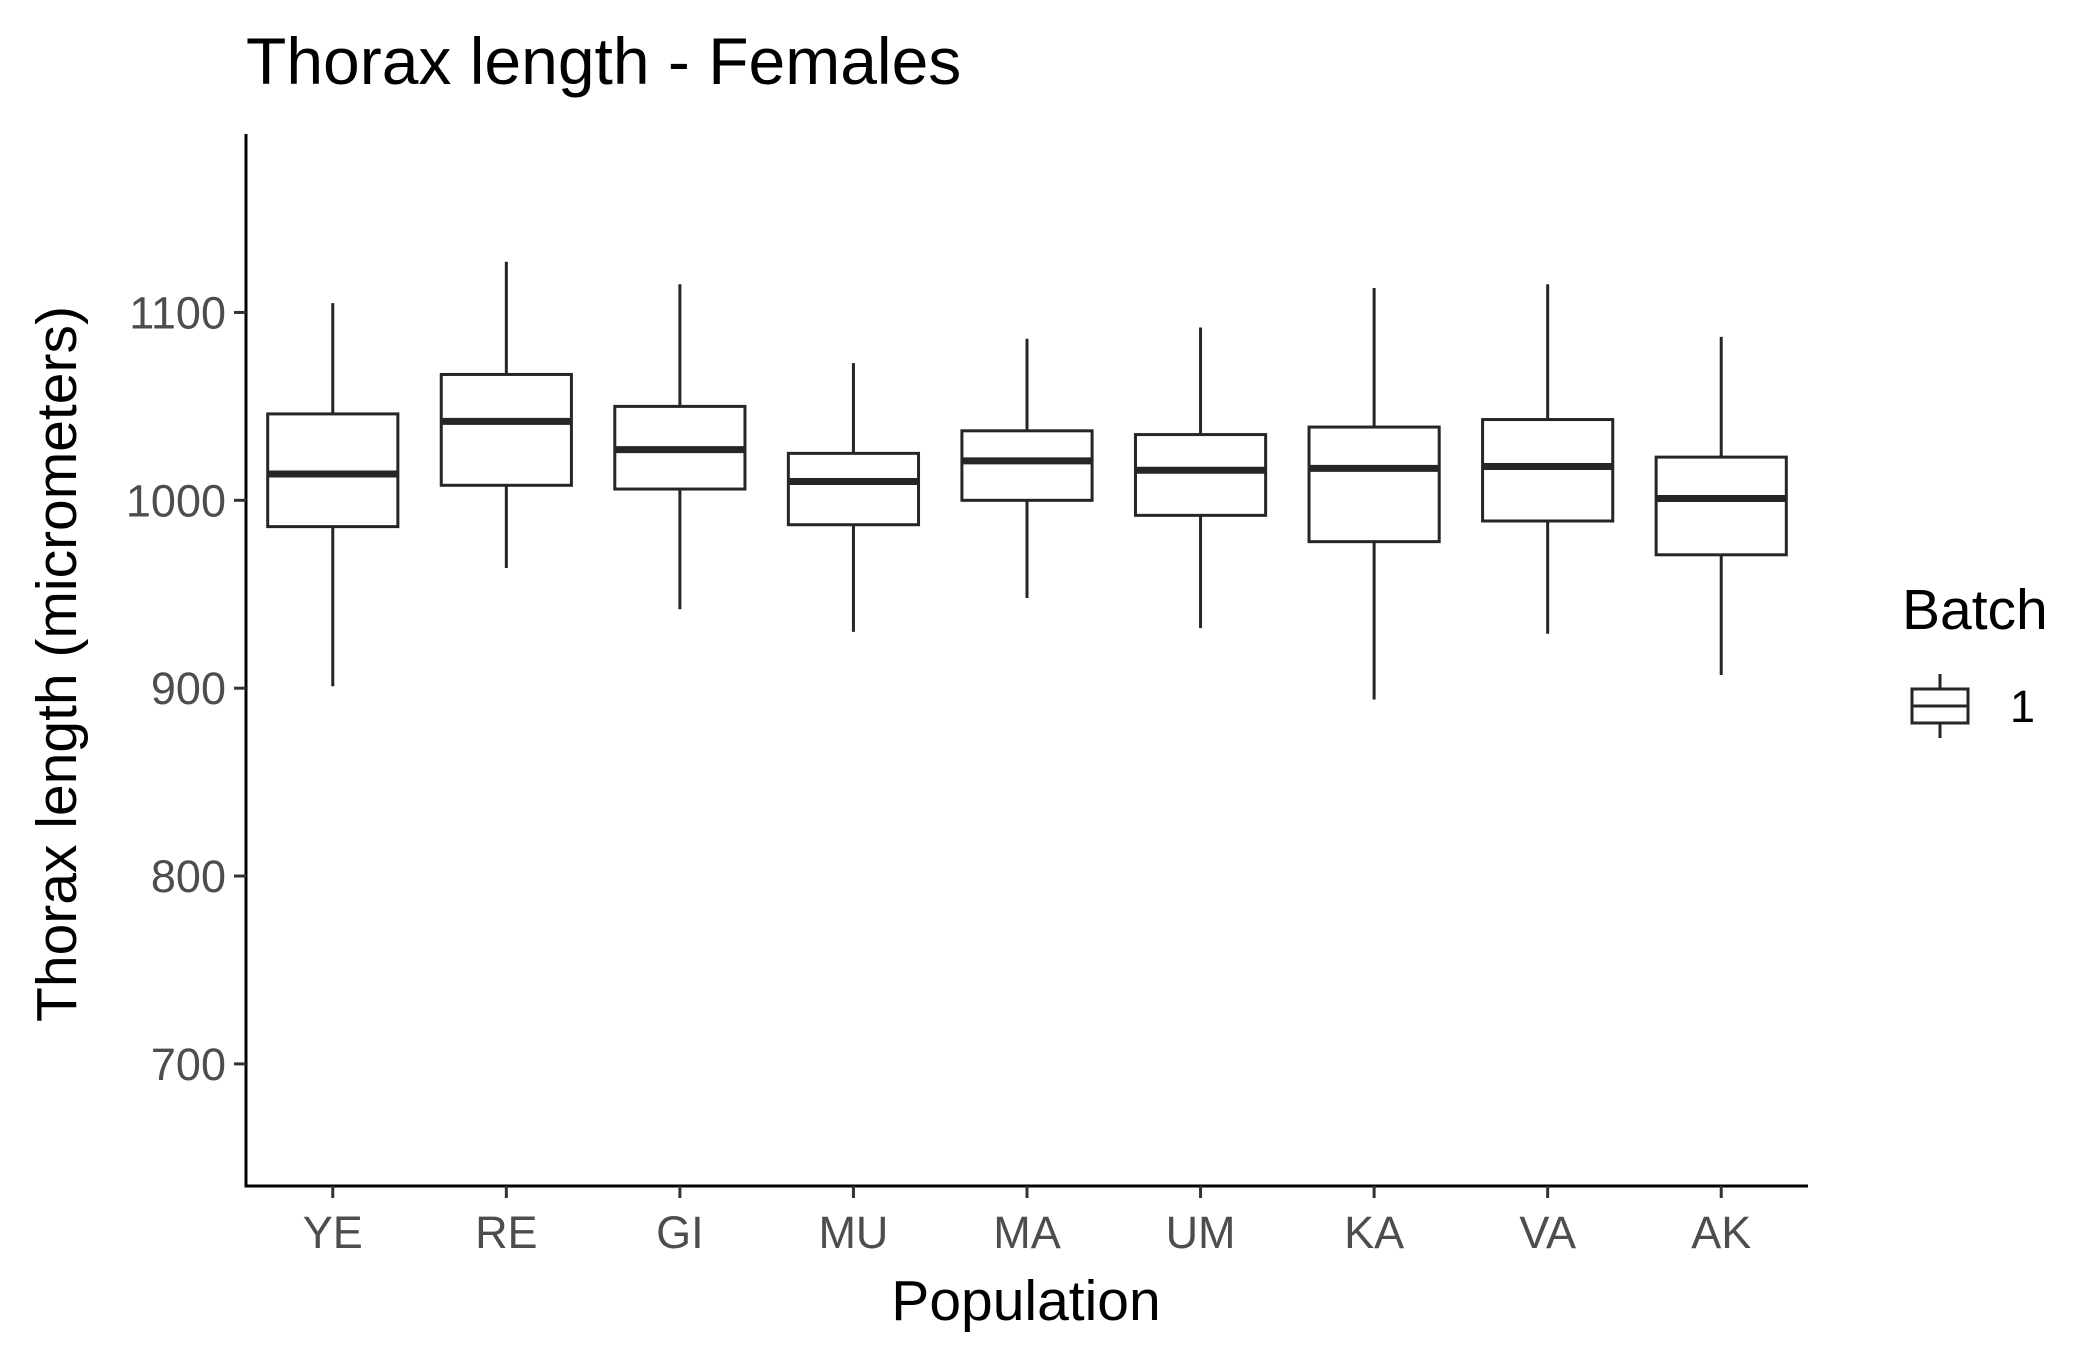 The width and height of the screenshot is (2100, 1350). What do you see at coordinates (57, 664) in the screenshot?
I see `y-axis-title: Thorax length (micrometers)` at bounding box center [57, 664].